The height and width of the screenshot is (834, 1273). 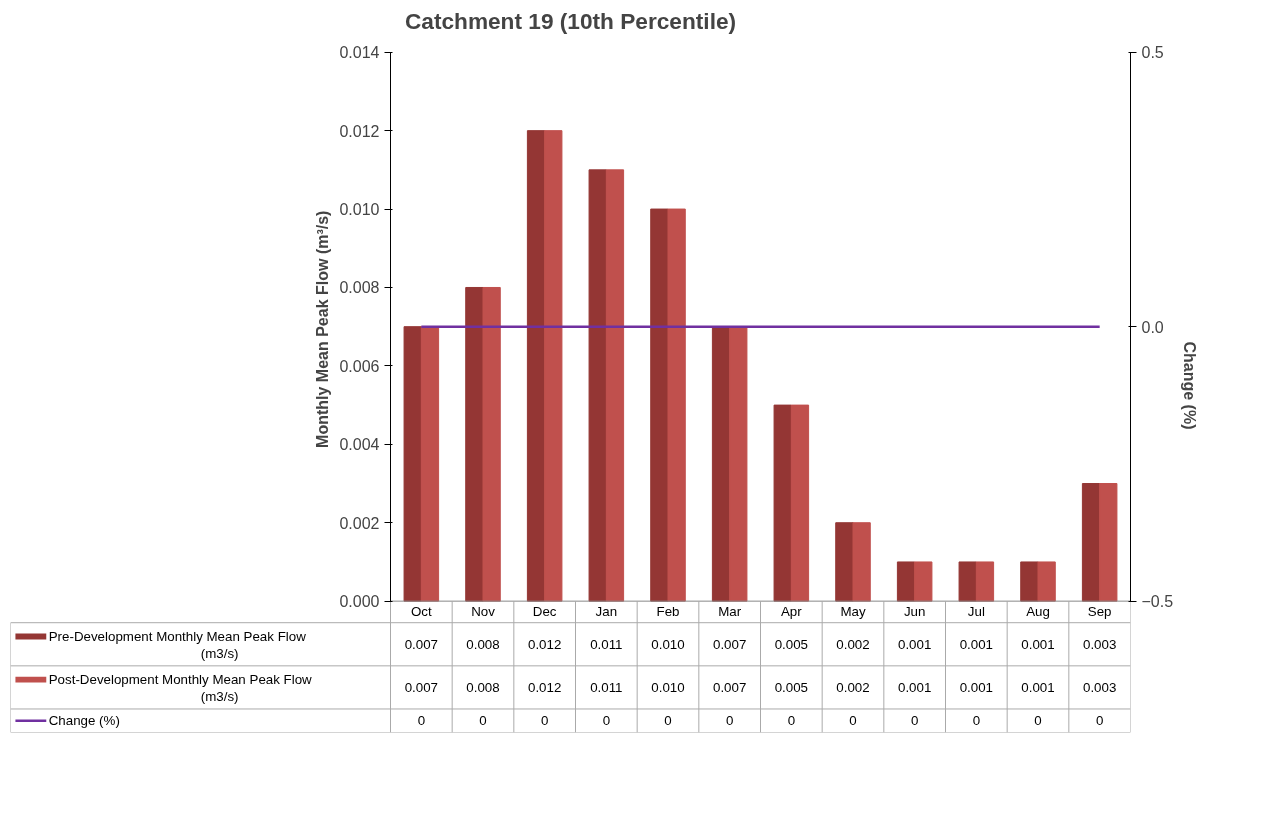 What do you see at coordinates (1190, 385) in the screenshot?
I see `y2-axis-title: Change (%)` at bounding box center [1190, 385].